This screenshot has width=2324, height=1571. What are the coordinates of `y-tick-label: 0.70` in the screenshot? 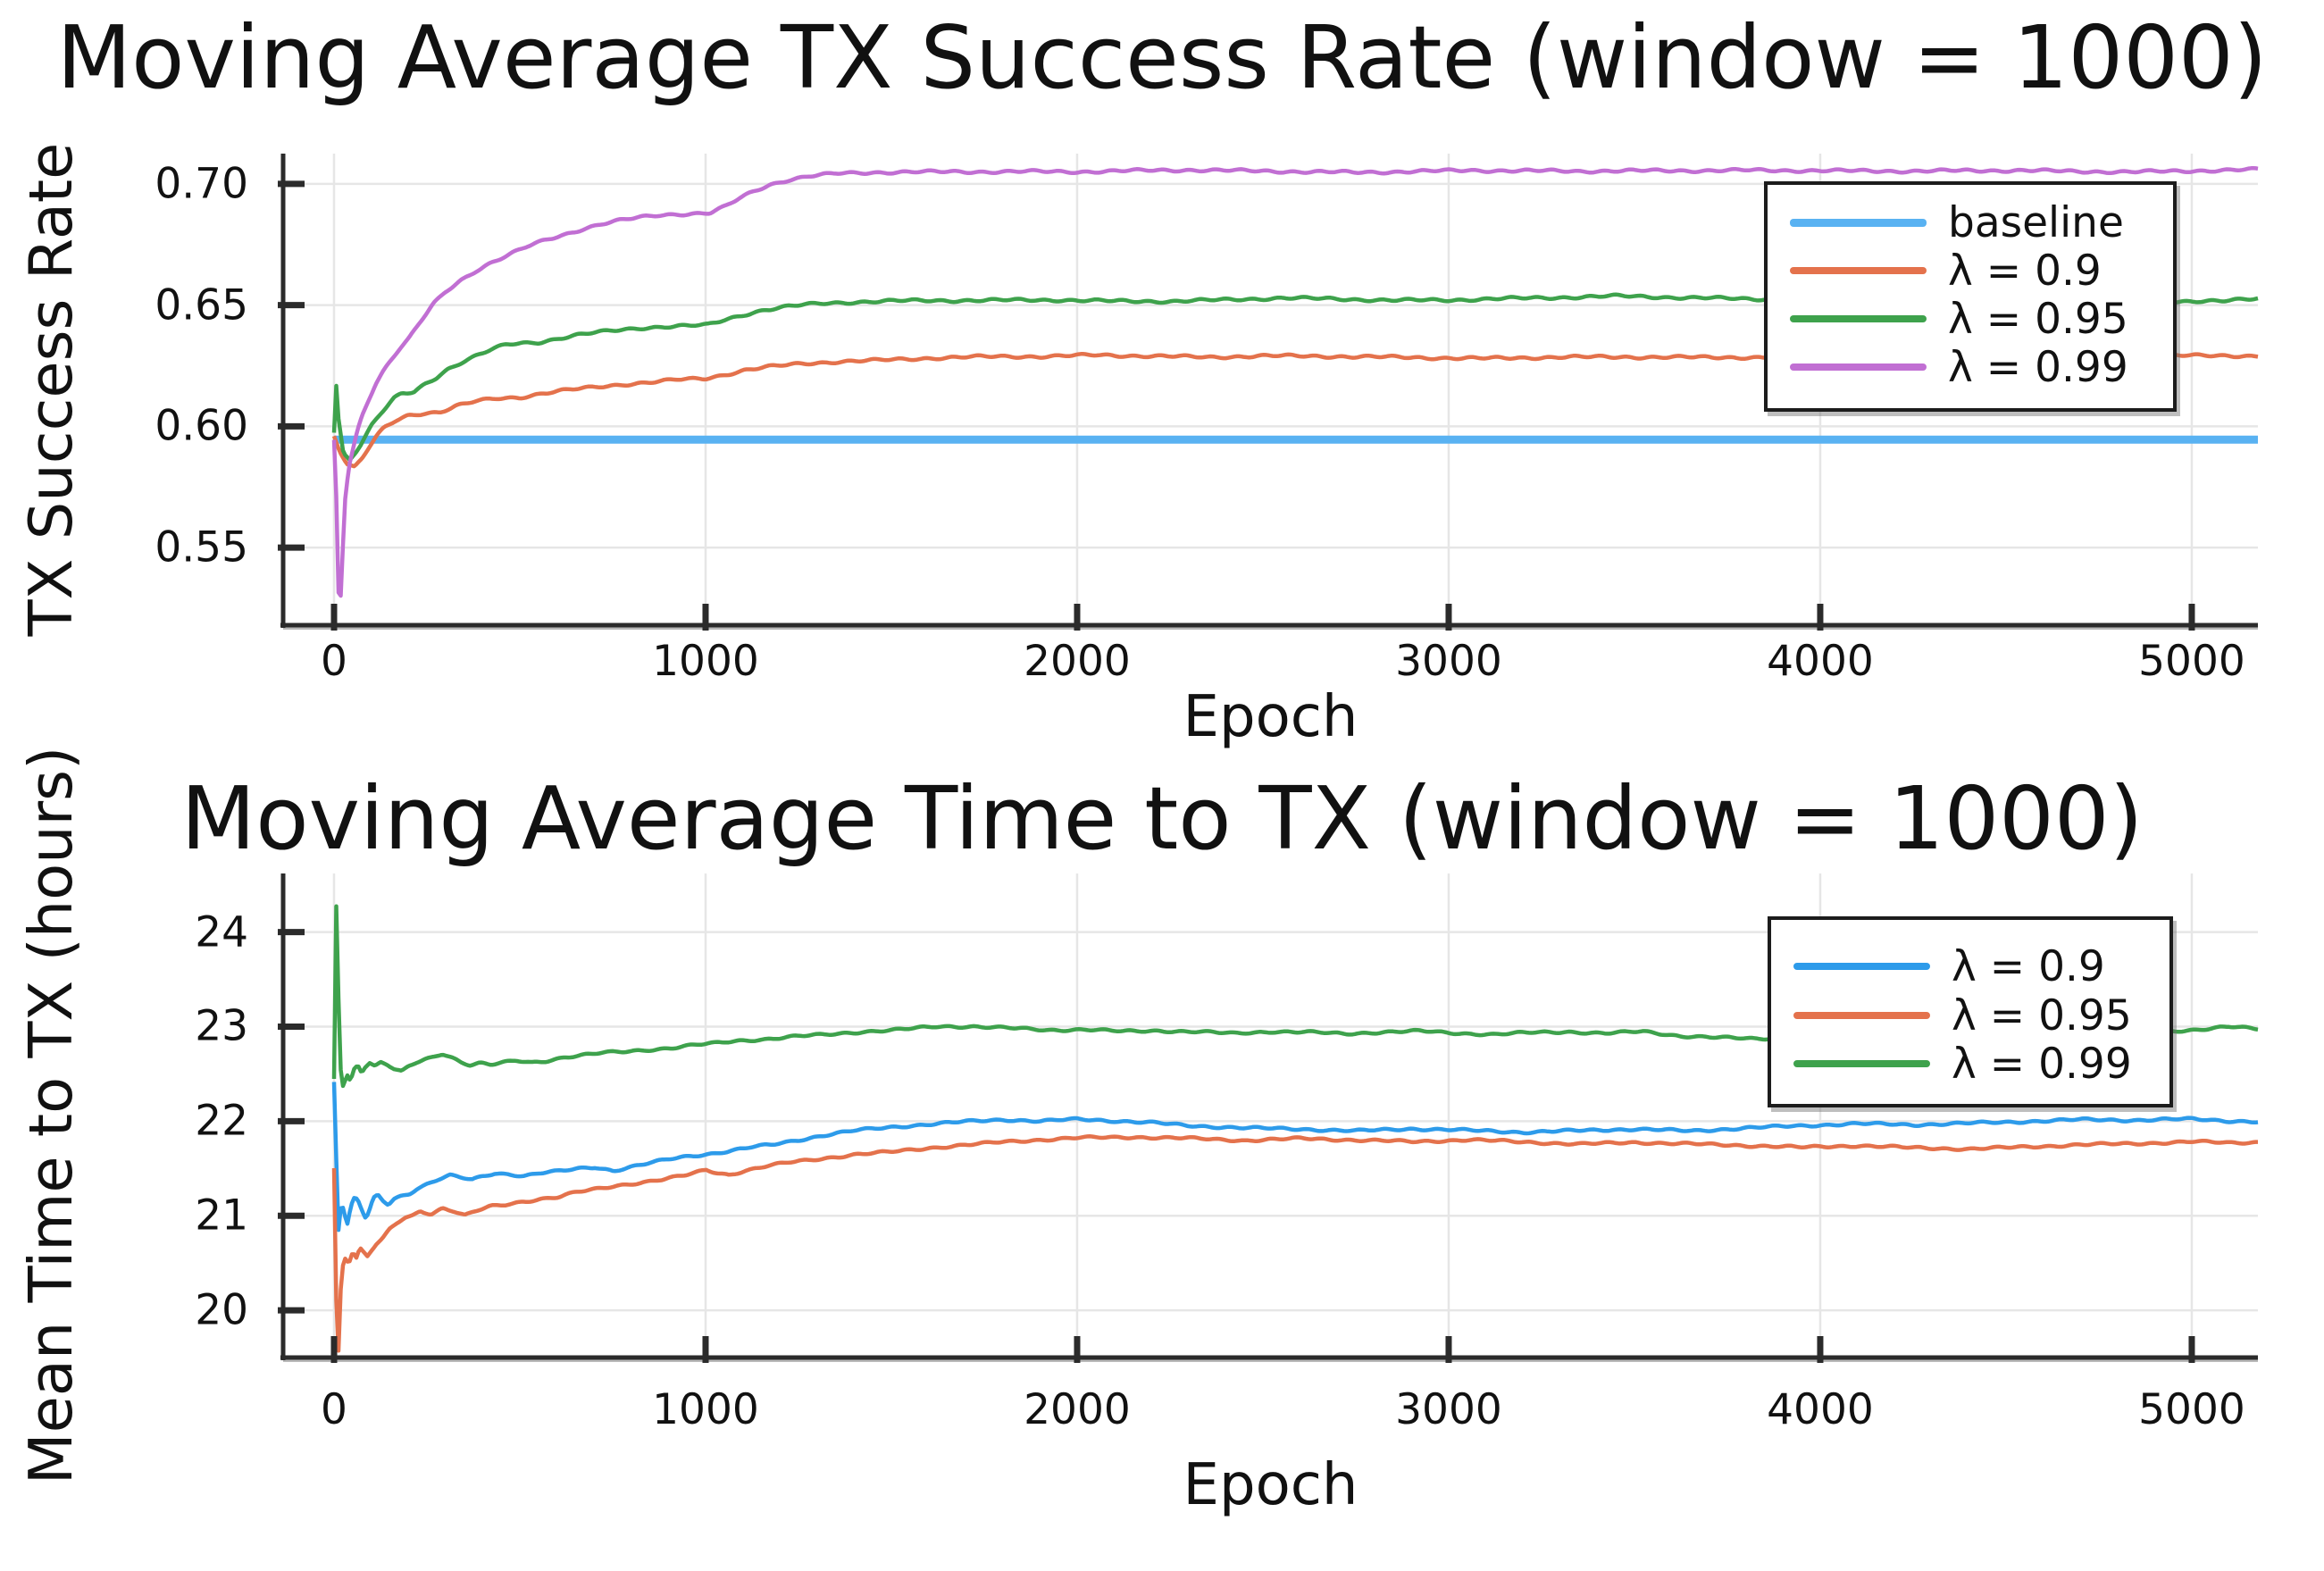 It's located at (201, 184).